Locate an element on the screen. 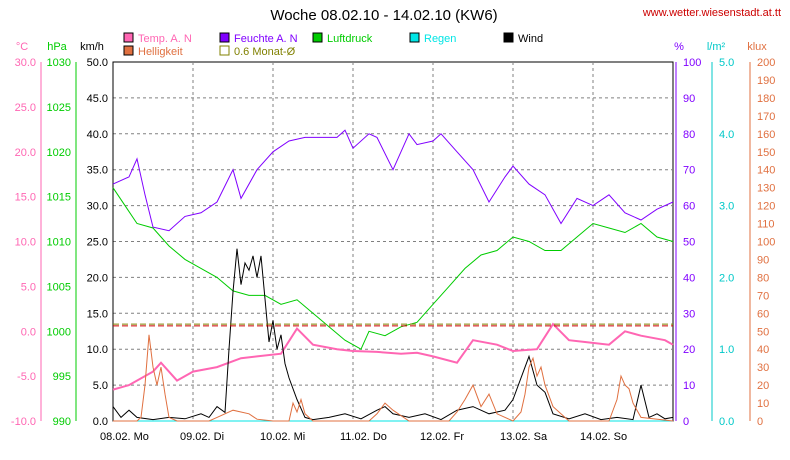 Image resolution: width=790 pixels, height=460 pixels. axis-tick-lux: 70 is located at coordinates (763, 296).